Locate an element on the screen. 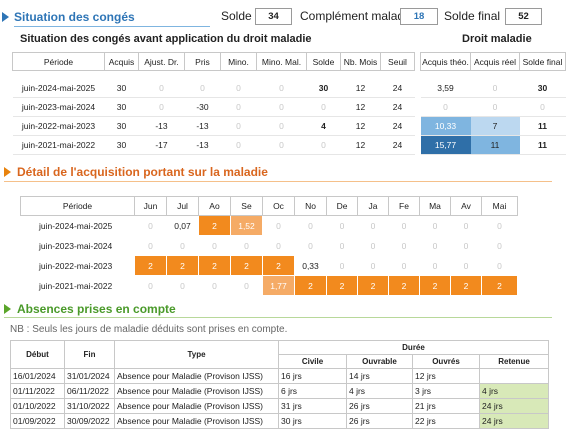 The height and width of the screenshot is (436, 570). col-month: Av is located at coordinates (466, 206).